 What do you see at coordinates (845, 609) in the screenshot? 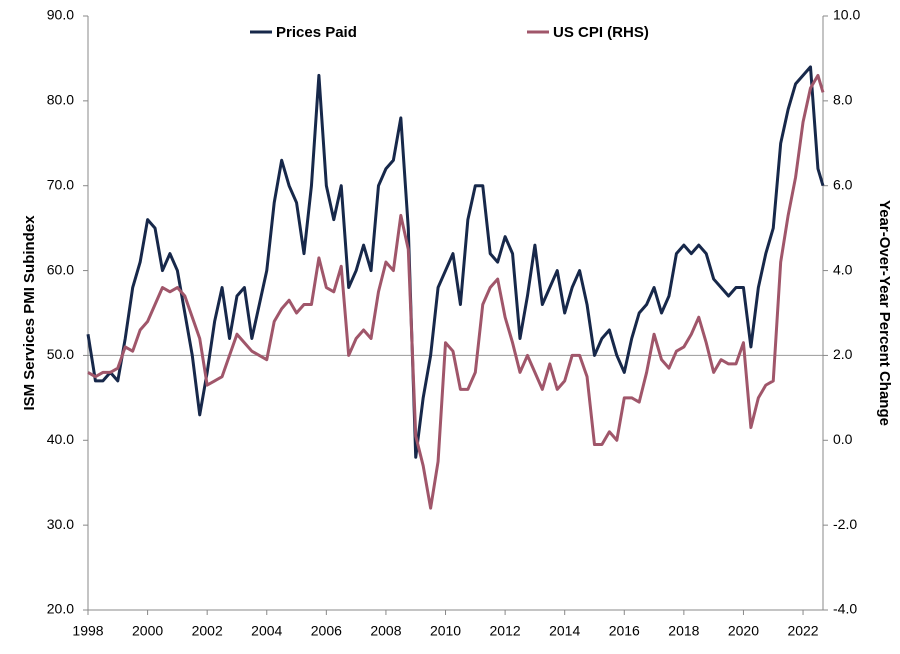
I see `y2-tick-label: -4.0` at bounding box center [845, 609].